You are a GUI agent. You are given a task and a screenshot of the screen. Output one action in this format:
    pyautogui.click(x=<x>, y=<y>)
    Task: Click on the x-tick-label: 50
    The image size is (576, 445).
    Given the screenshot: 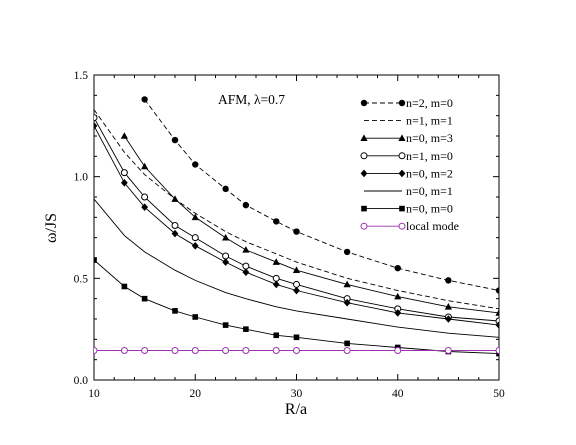 What is the action you would take?
    pyautogui.click(x=499, y=394)
    